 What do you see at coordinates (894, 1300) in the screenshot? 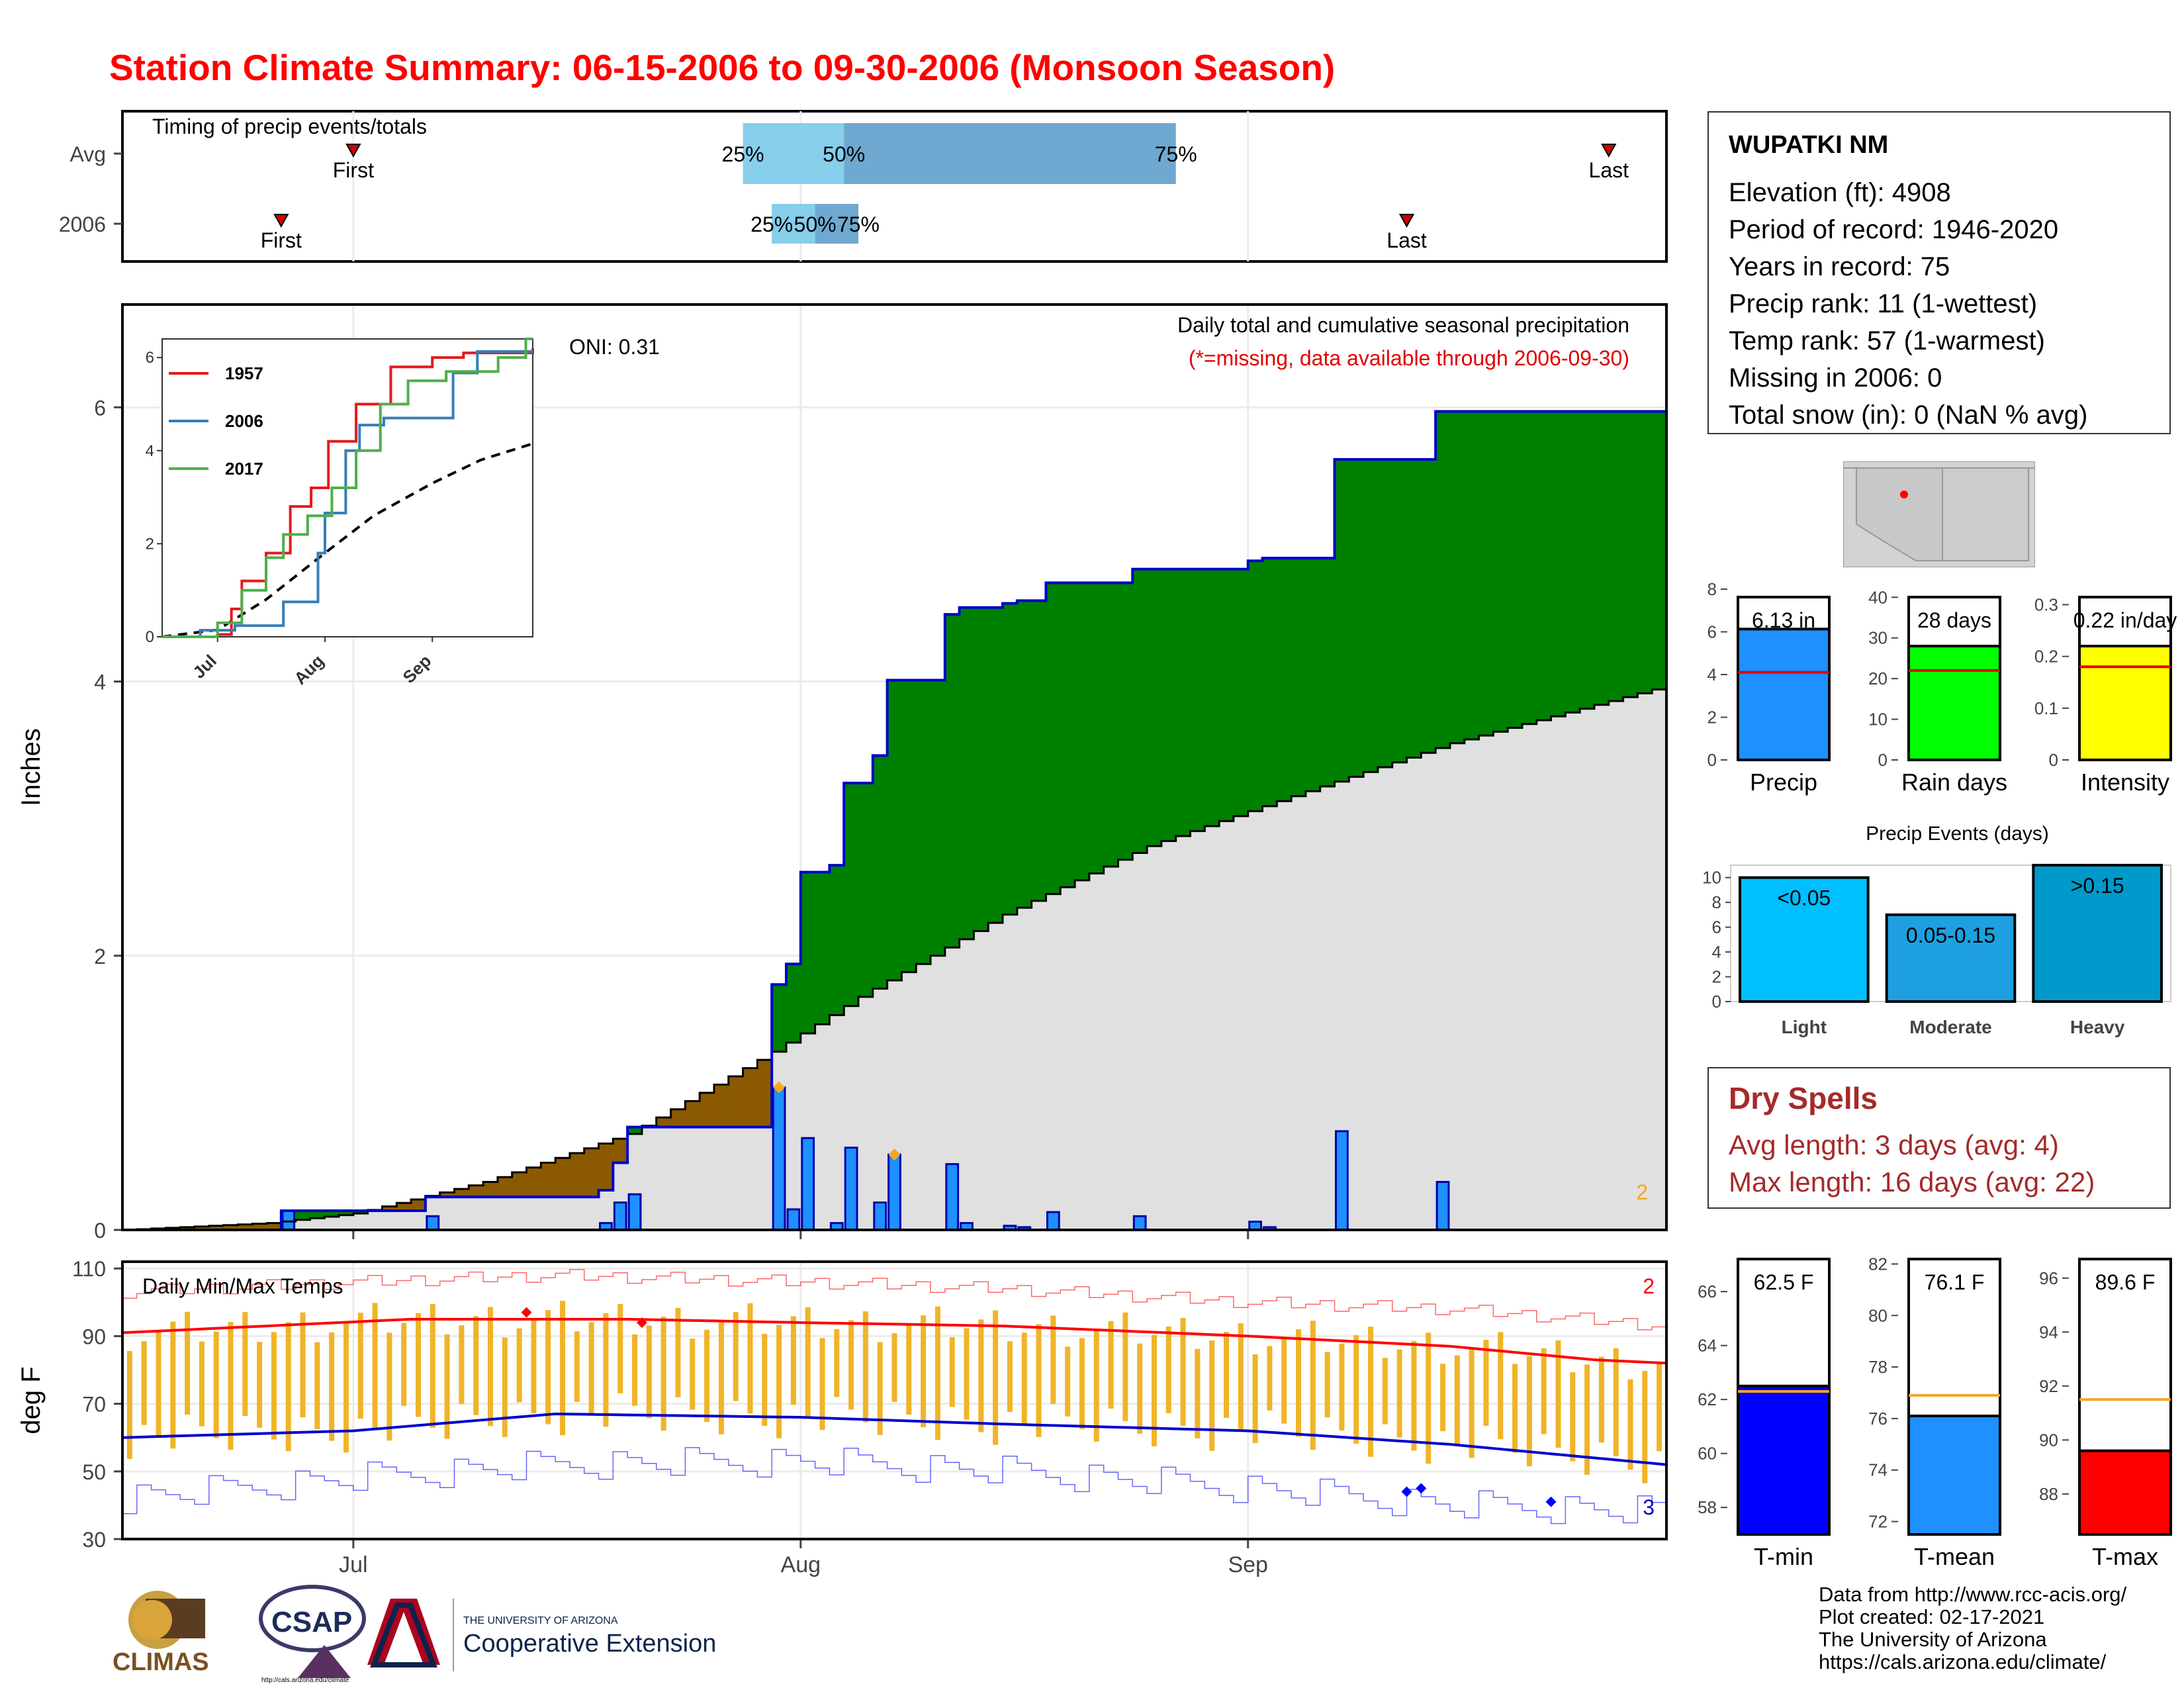
I see `record-max-line` at bounding box center [894, 1300].